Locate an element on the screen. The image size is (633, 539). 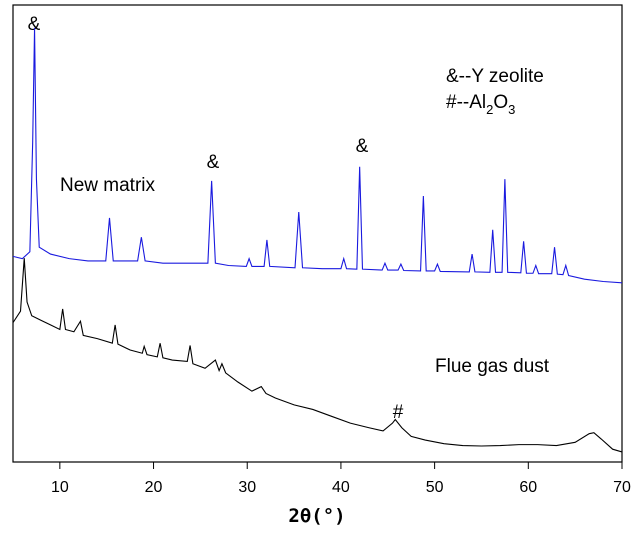
x-tick-label: 60 is located at coordinates (528, 487).